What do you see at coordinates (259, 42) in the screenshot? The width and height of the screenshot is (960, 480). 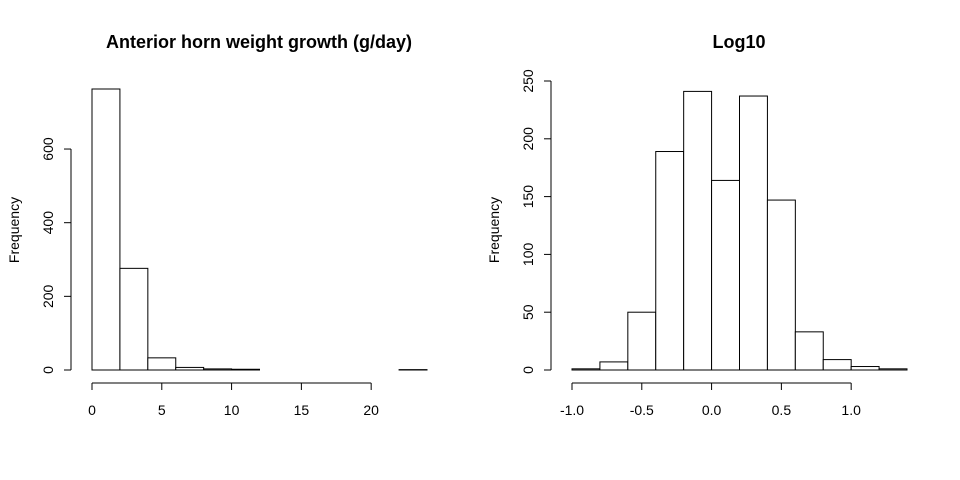 I see `chart-title: Anterior horn weight growth (g/day)` at bounding box center [259, 42].